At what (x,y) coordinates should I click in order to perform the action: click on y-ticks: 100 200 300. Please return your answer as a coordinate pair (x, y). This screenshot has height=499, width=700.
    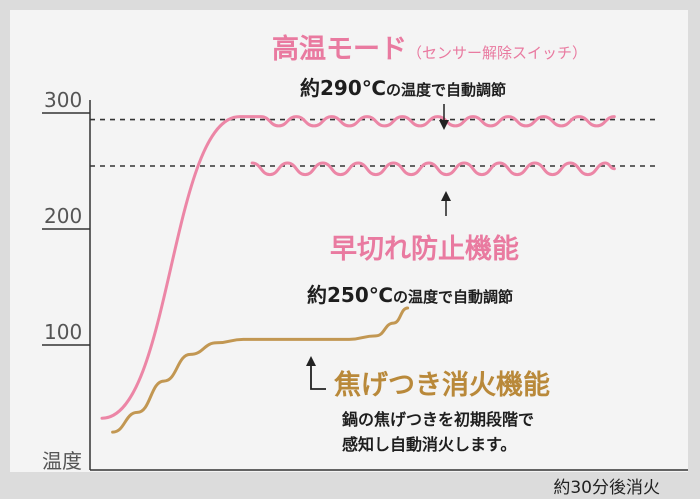
    Looking at the image, I should click on (66, 217).